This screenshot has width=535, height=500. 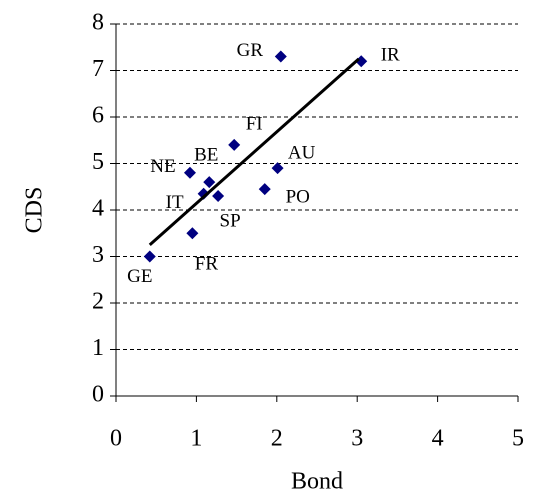 I want to click on point-label: PO, so click(x=298, y=196).